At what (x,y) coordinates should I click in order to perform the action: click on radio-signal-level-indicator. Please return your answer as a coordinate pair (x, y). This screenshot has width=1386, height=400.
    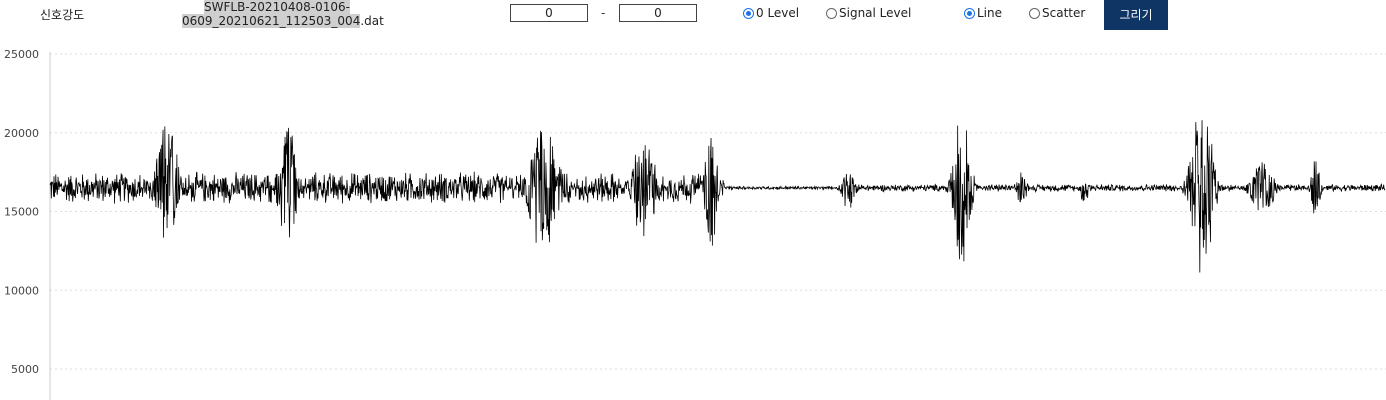
    Looking at the image, I should click on (831, 13).